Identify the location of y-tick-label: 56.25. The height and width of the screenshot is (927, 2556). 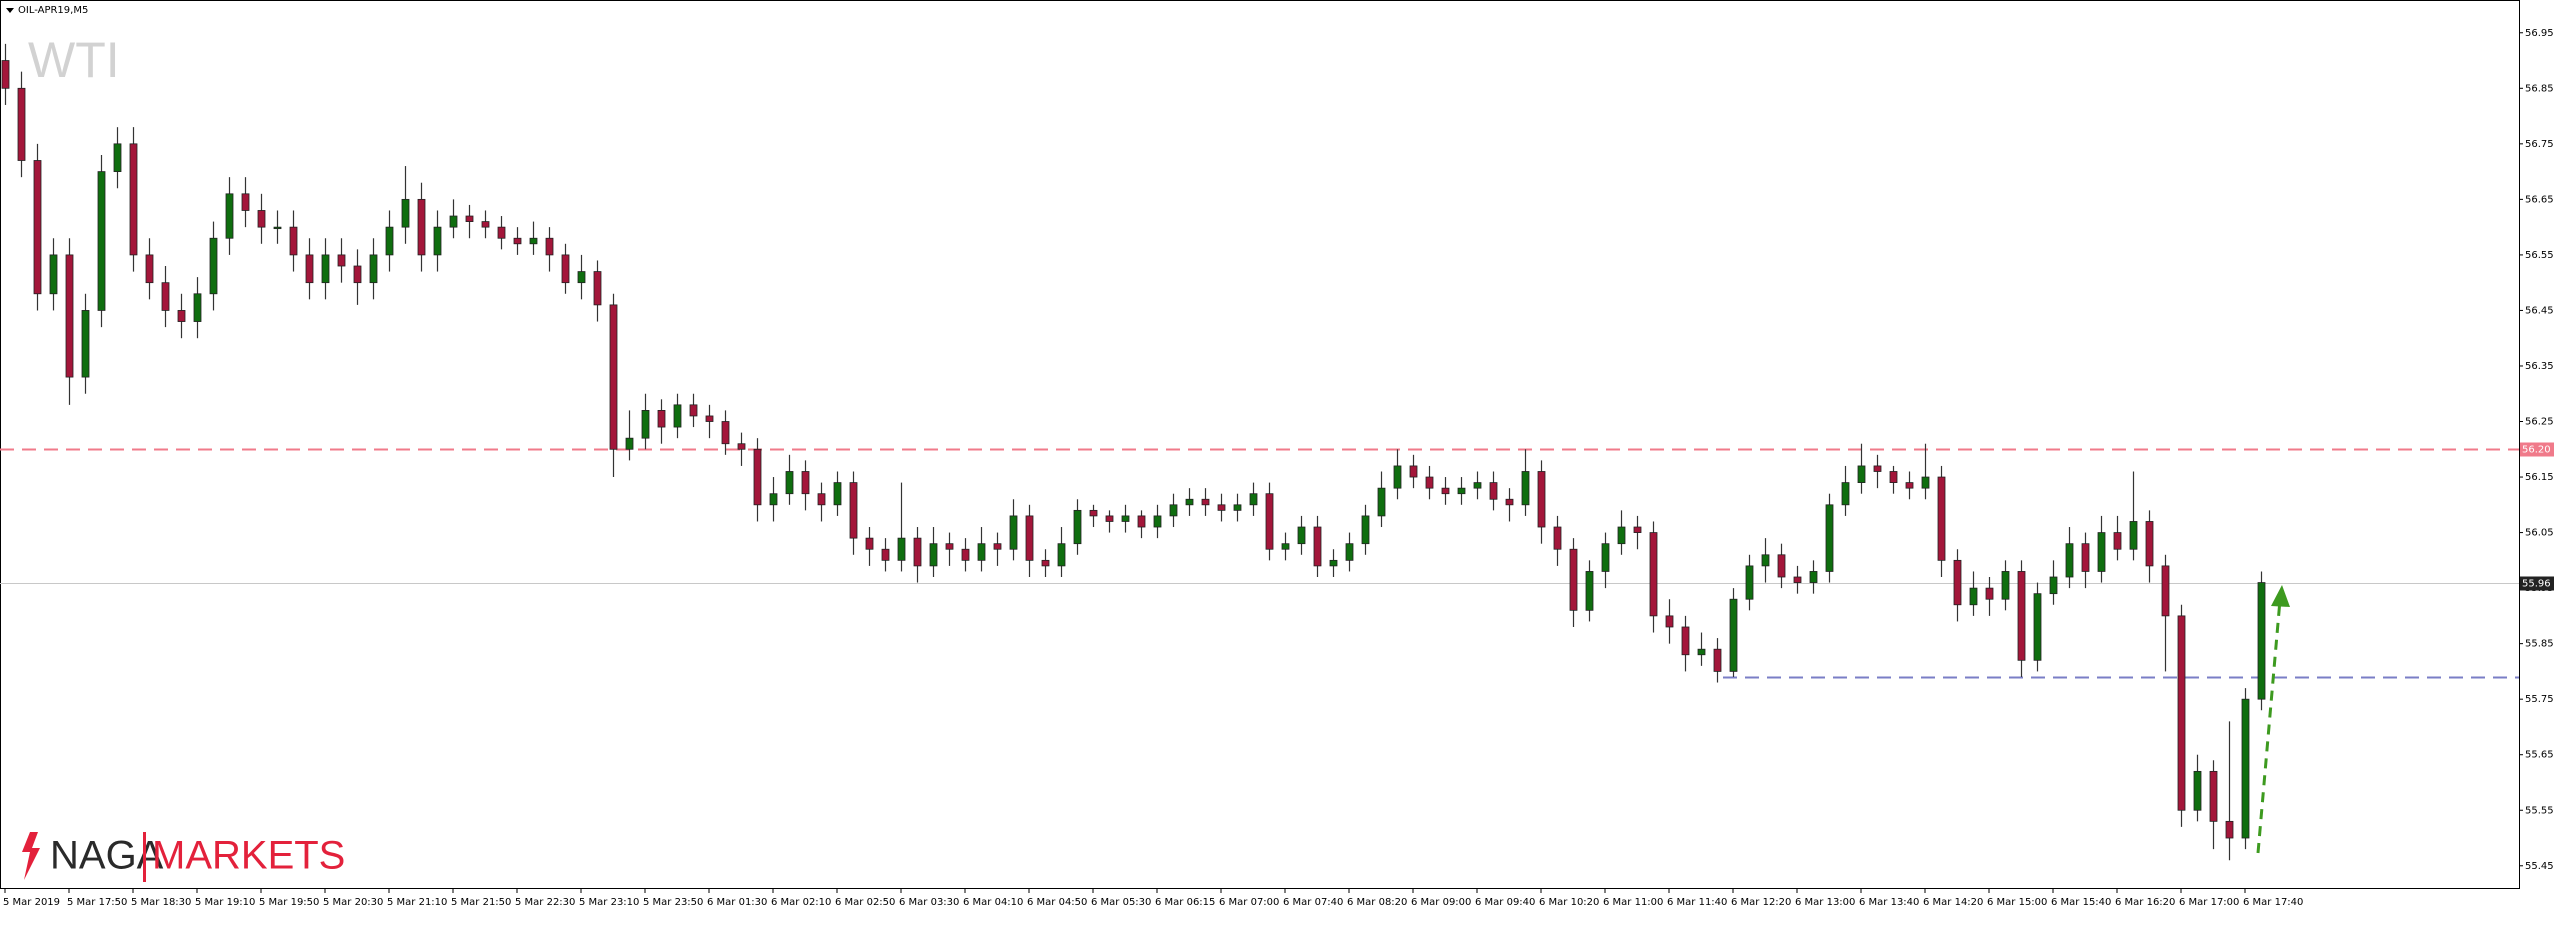
(2539, 422).